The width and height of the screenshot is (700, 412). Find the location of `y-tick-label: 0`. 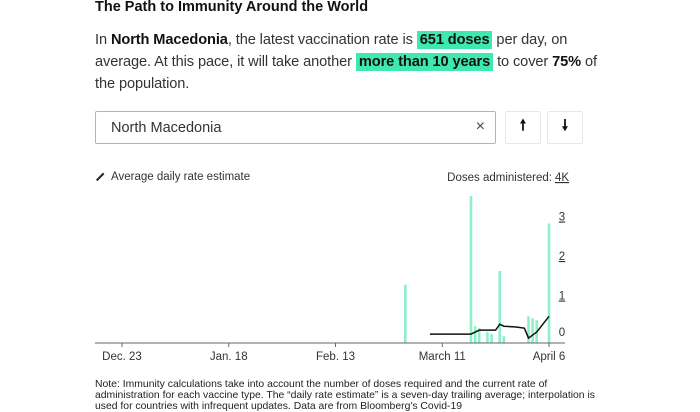

y-tick-label: 0 is located at coordinates (562, 333).